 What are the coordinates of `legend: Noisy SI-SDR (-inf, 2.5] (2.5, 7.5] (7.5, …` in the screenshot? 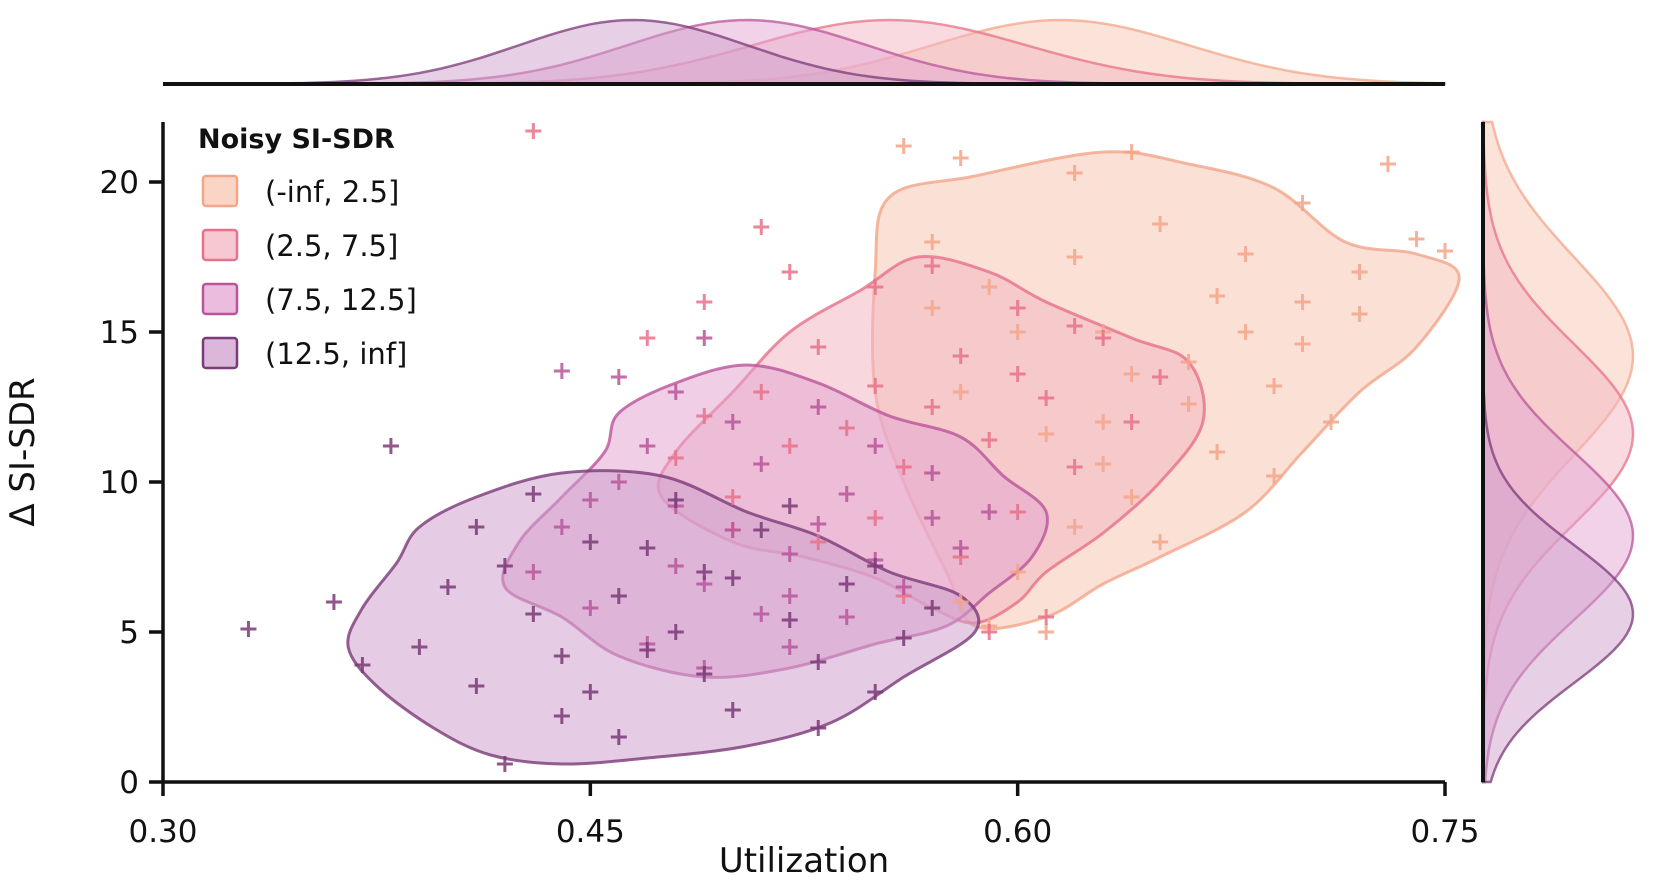 It's located at (307, 247).